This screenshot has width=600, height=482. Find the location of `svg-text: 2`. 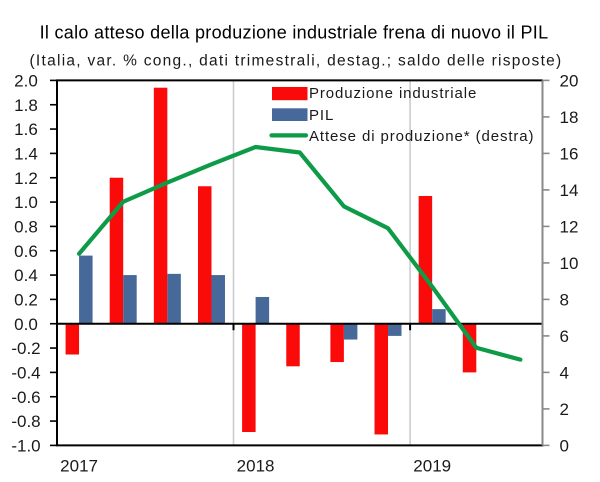

svg-text: 2 is located at coordinates (564, 409).